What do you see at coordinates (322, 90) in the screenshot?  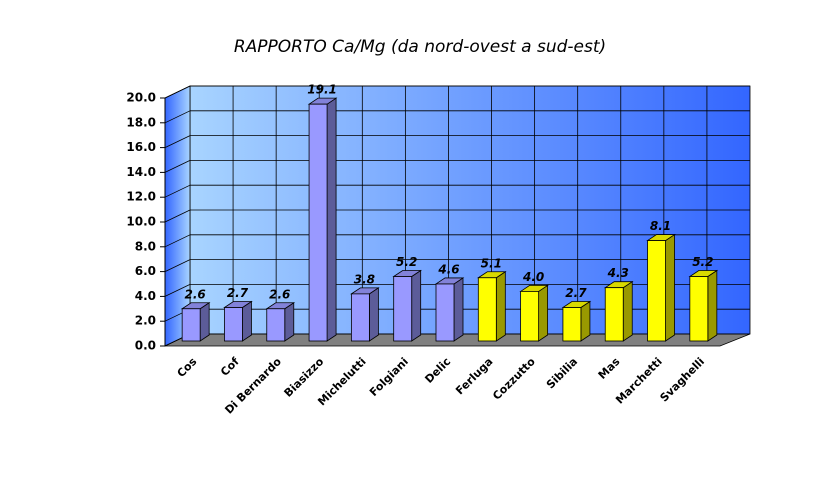 I see `value-label: 19.1` at bounding box center [322, 90].